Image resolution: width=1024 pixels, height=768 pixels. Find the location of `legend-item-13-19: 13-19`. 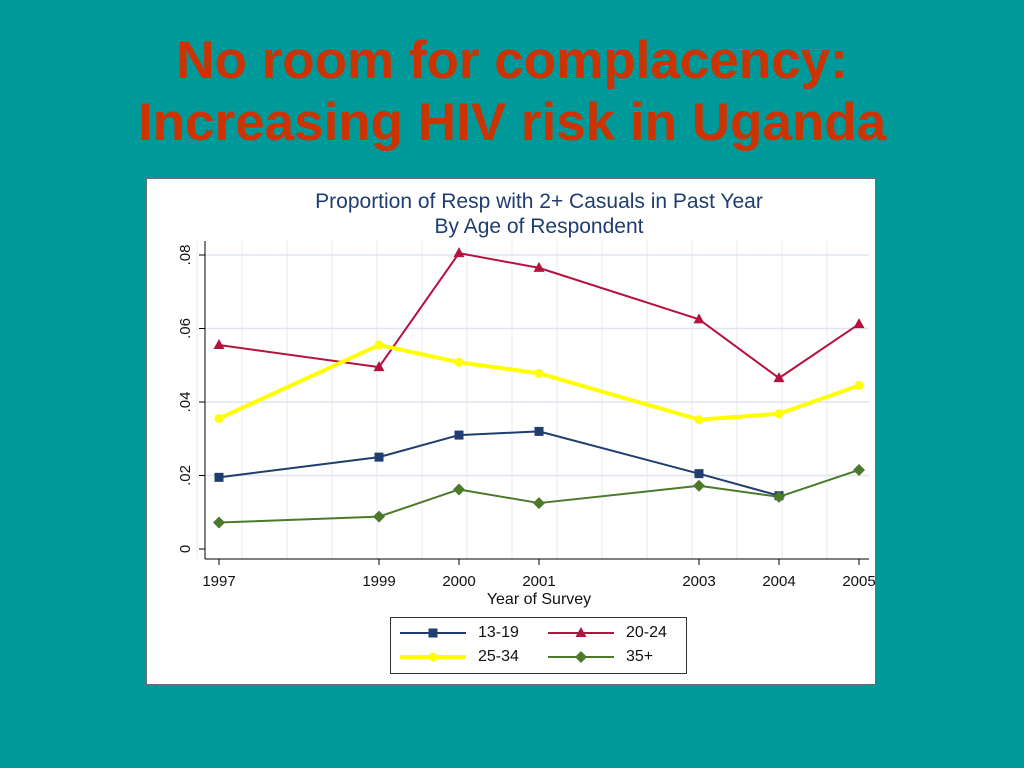

legend-item-13-19: 13-19 is located at coordinates (458, 633).